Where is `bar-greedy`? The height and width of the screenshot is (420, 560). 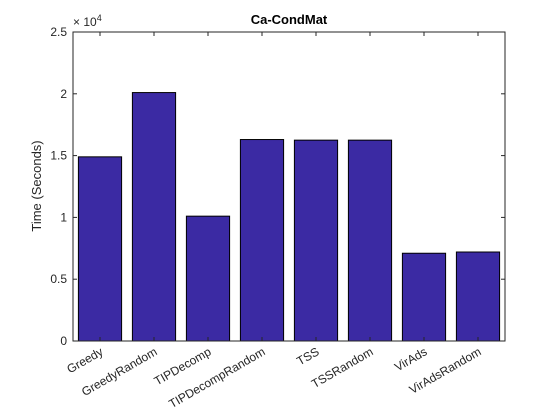
bar-greedy is located at coordinates (100, 249).